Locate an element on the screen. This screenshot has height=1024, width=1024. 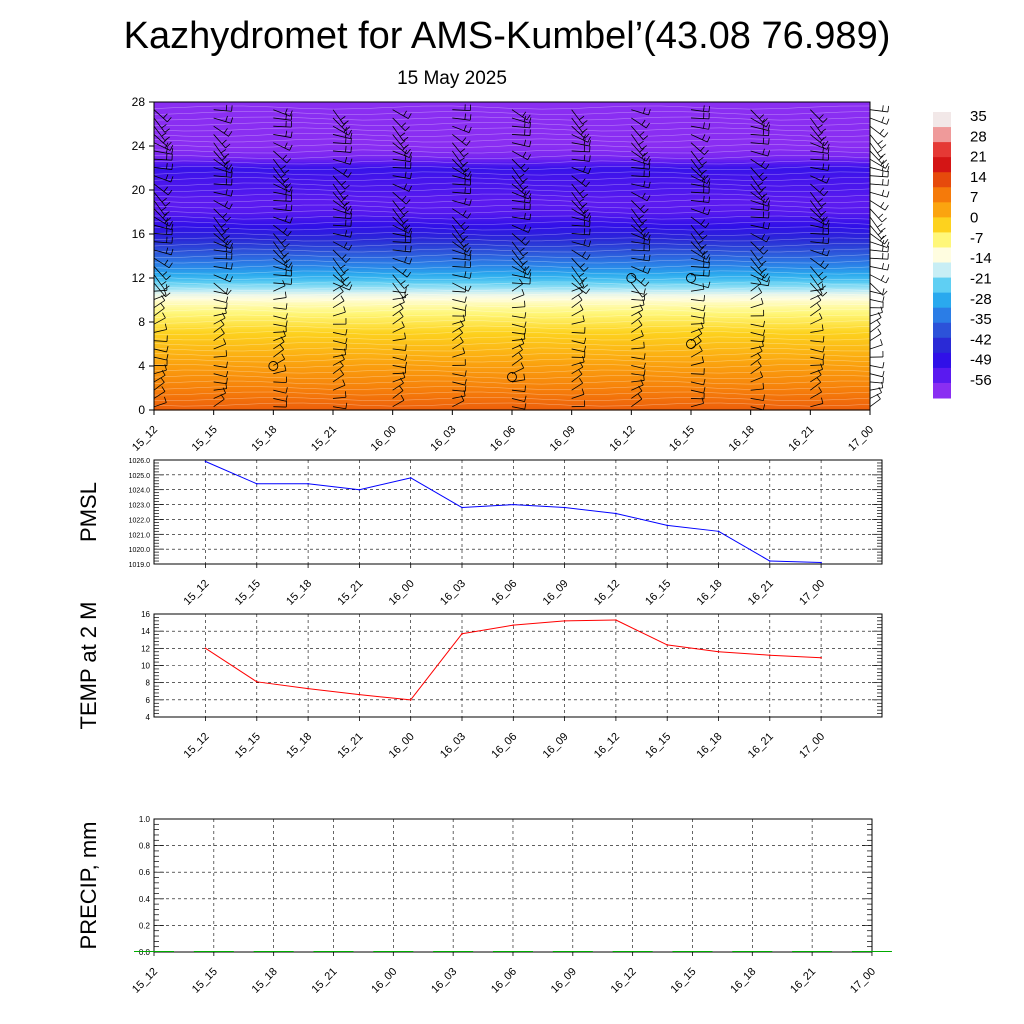
chart-subtitle: 15 May 2025 is located at coordinates (452, 78).